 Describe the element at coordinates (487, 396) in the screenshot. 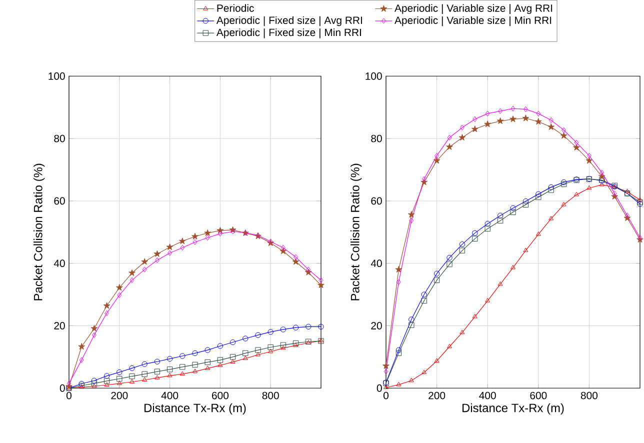

I see `x-tick-label: 400` at that location.